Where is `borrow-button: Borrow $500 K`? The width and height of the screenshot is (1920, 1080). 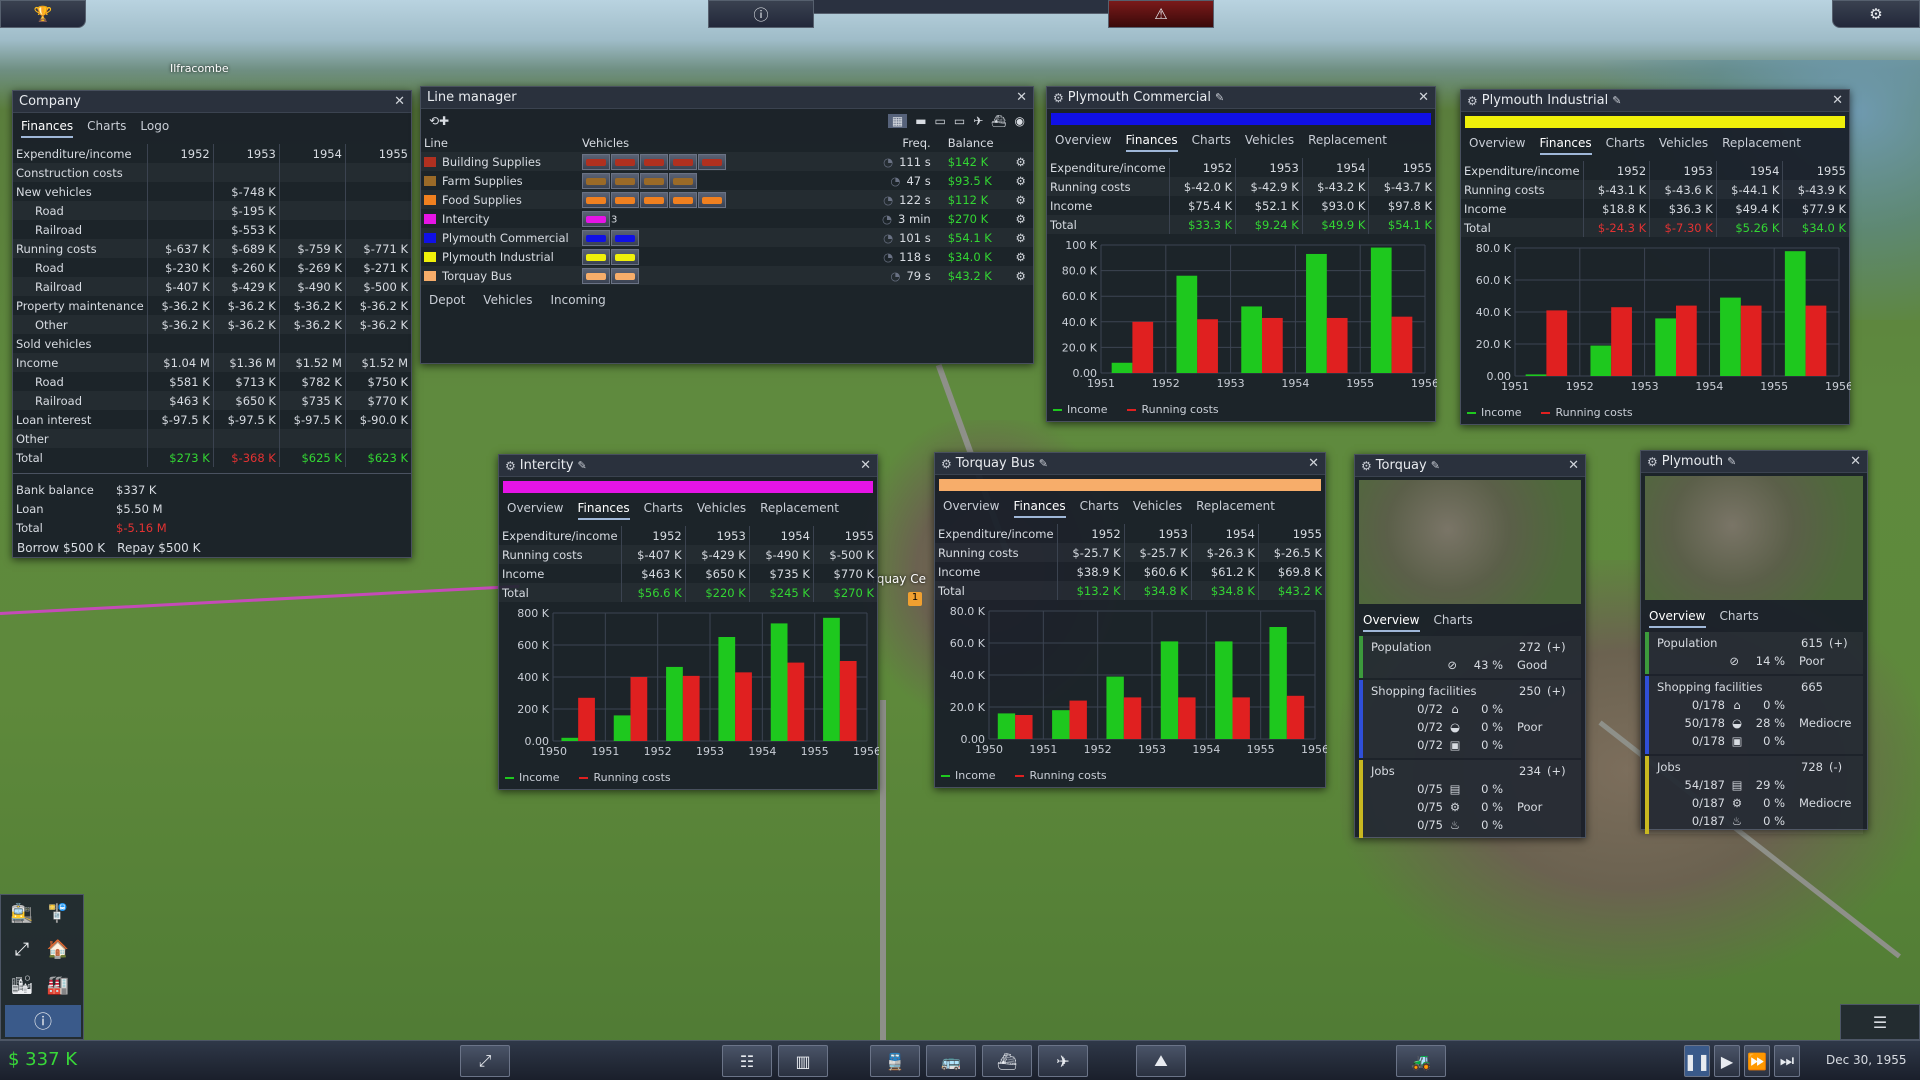 borrow-button: Borrow $500 K is located at coordinates (61, 548).